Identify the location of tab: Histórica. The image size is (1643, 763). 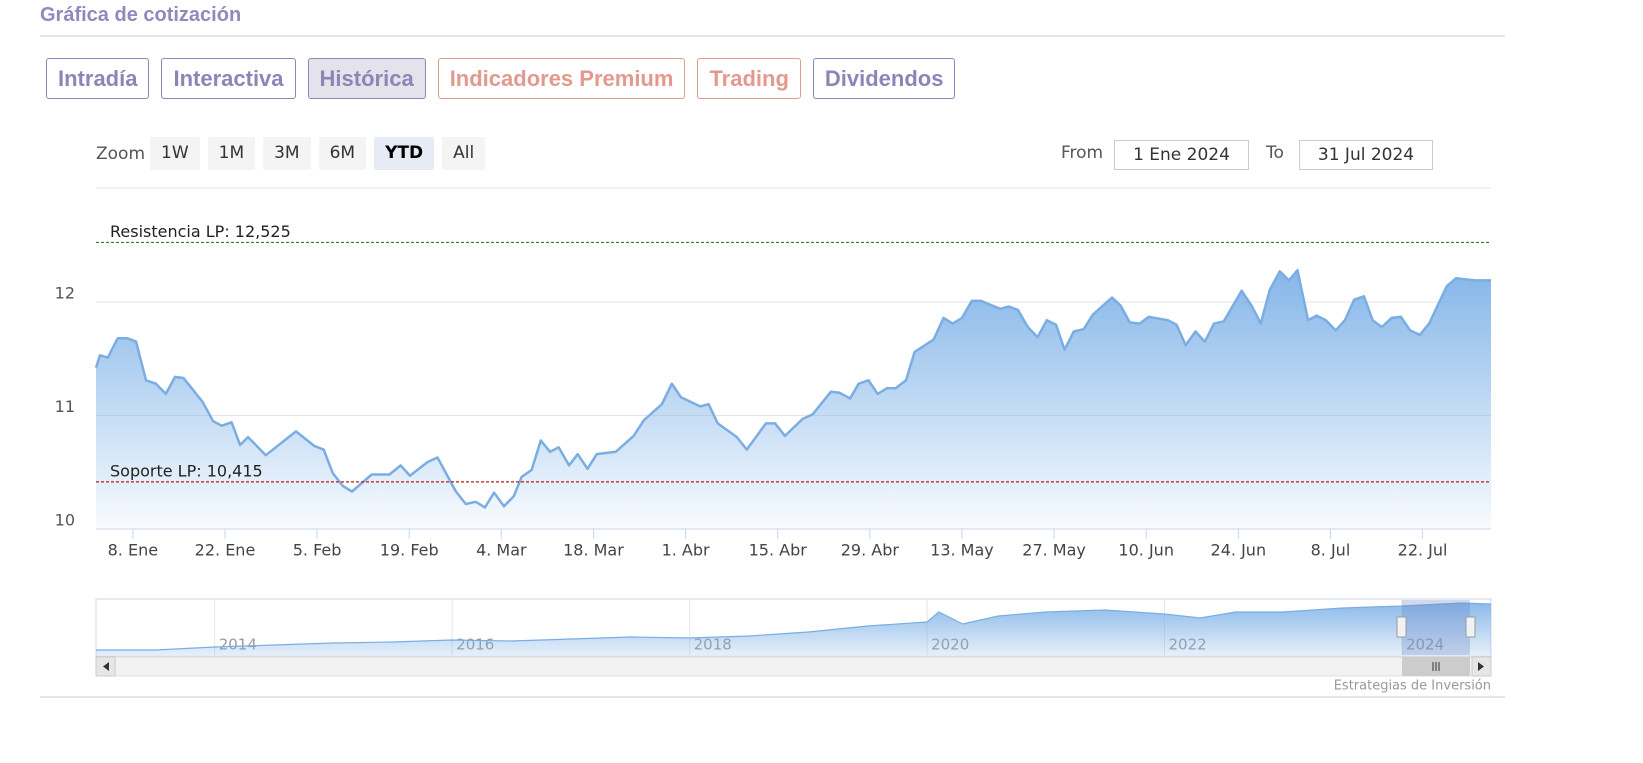
(366, 78).